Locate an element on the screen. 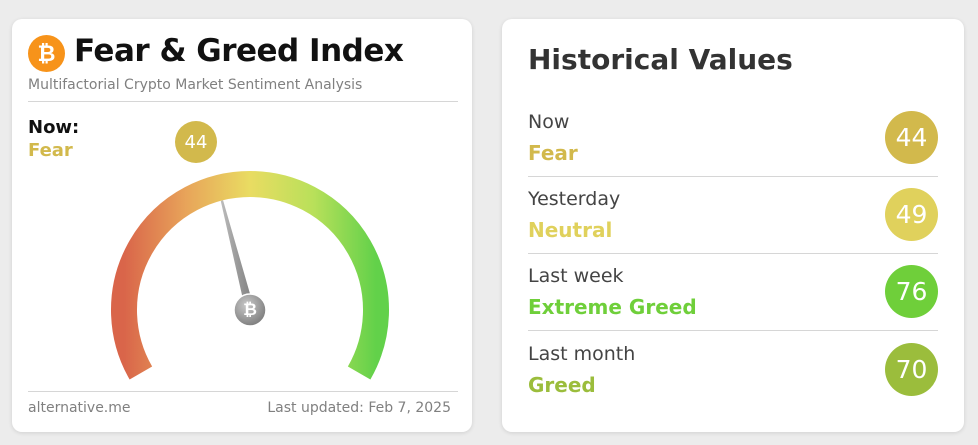 The image size is (978, 445). now-classification: Fear is located at coordinates (50, 150).